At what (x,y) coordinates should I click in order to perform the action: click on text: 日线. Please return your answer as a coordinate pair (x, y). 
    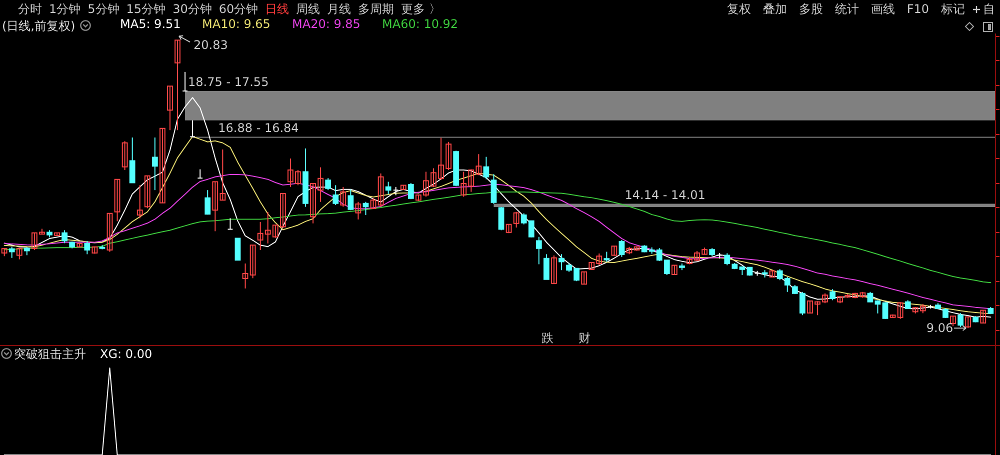
    Looking at the image, I should click on (277, 9).